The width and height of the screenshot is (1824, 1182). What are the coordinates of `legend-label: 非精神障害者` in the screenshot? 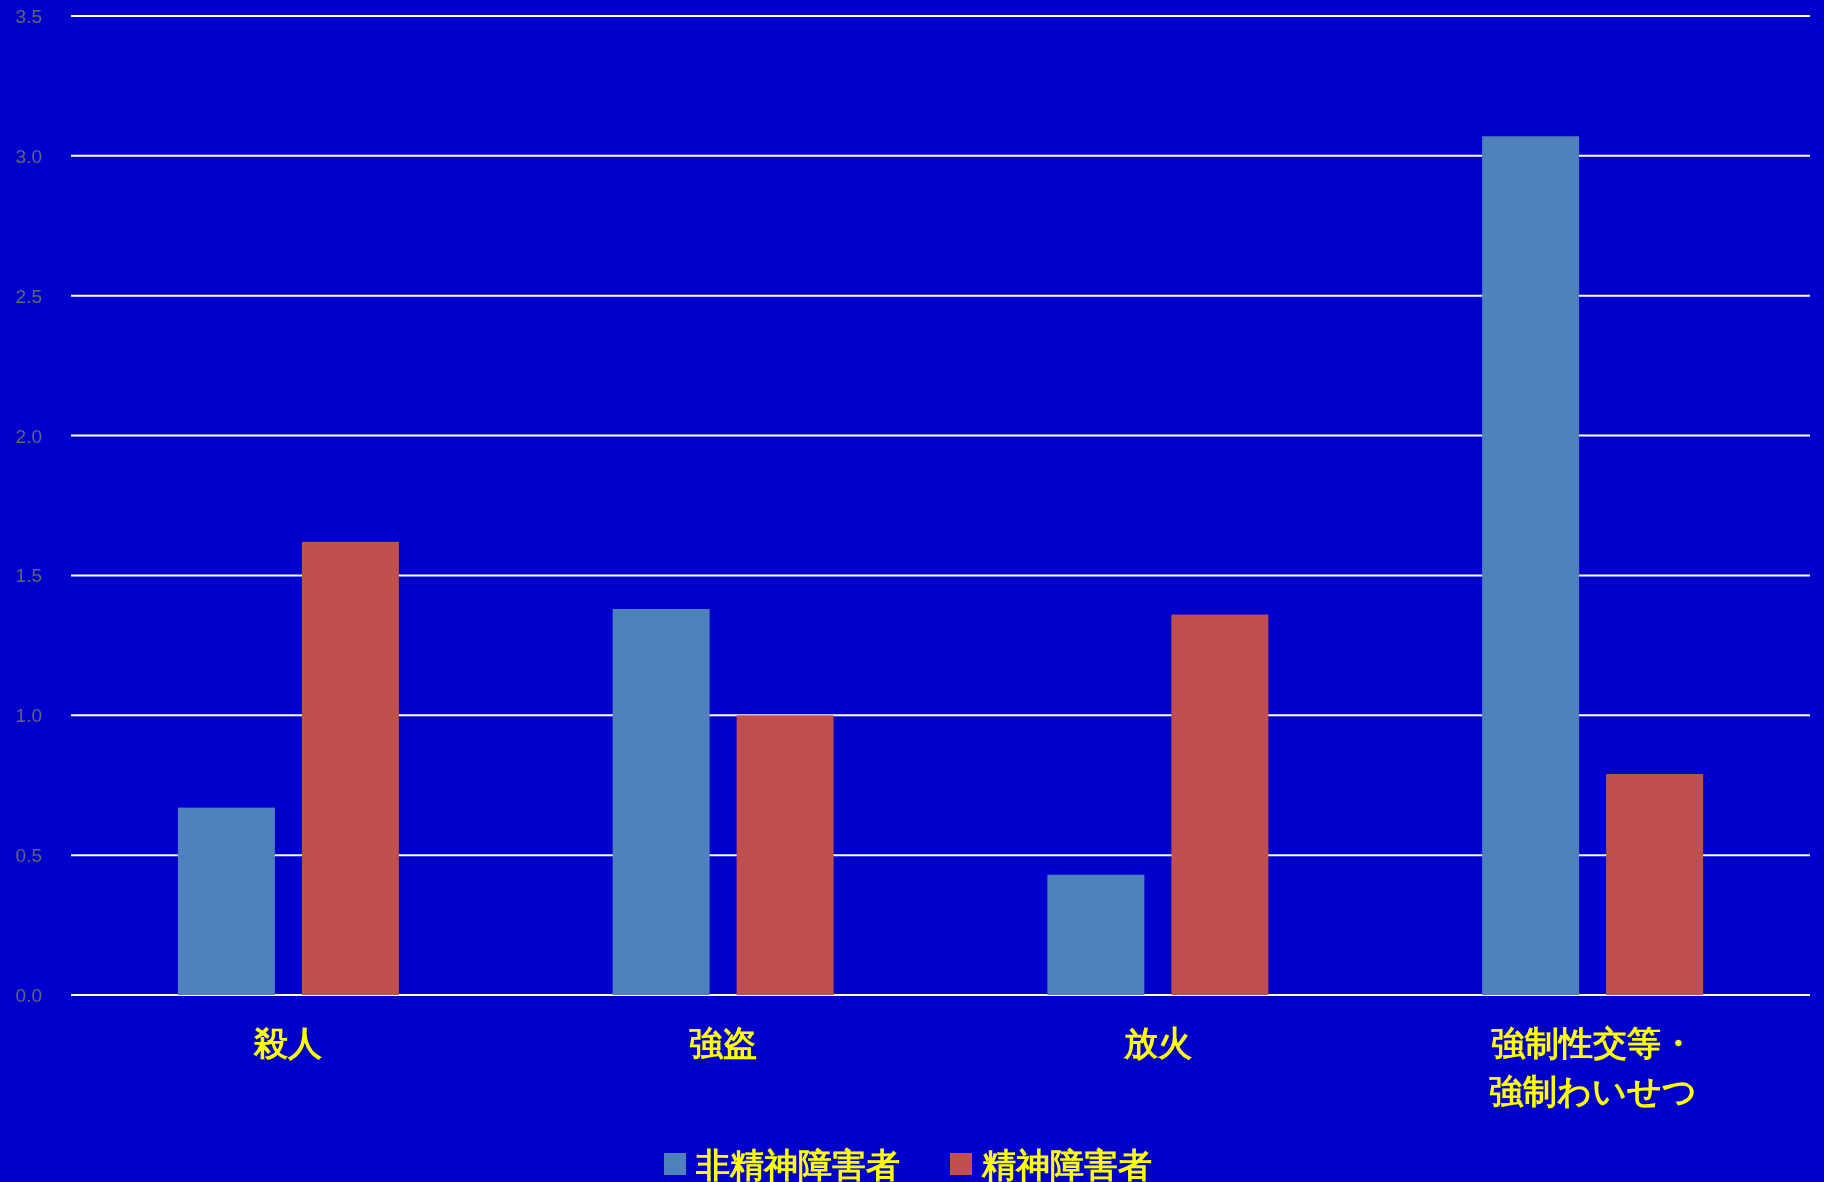 It's located at (797, 1163).